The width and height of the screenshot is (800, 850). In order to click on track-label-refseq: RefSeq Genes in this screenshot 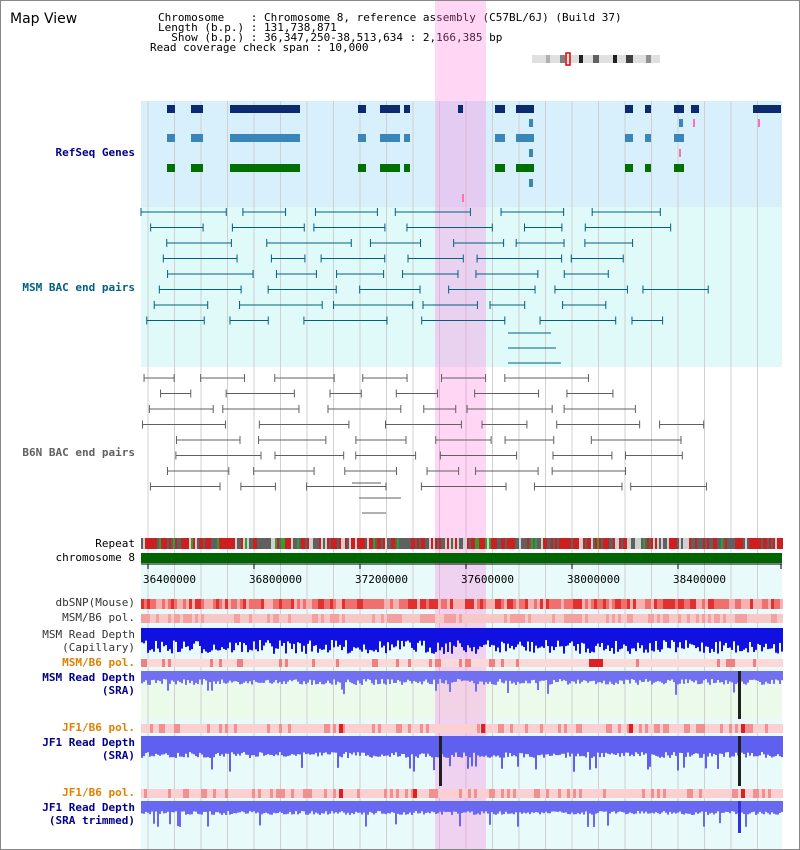, I will do `click(95, 152)`.